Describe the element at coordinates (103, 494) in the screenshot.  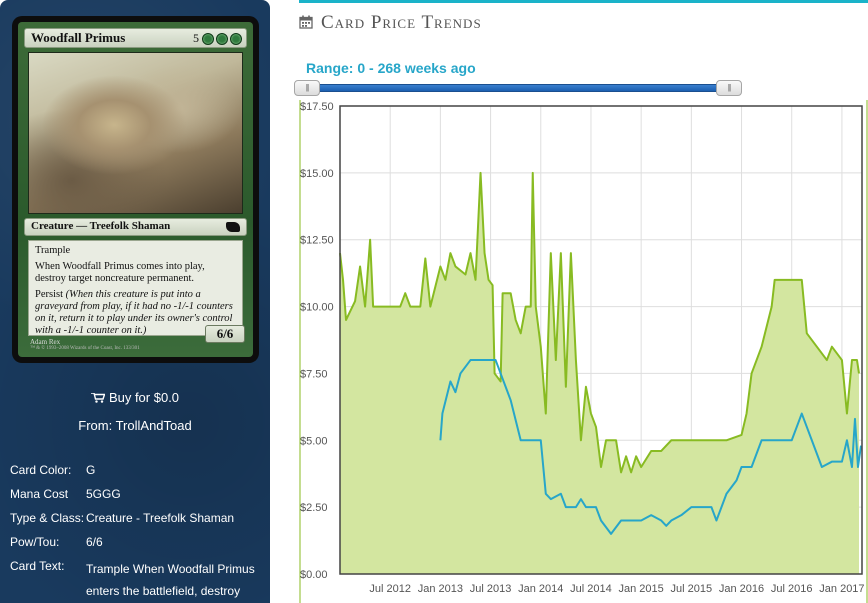
I see `detail-value: 5GGG` at that location.